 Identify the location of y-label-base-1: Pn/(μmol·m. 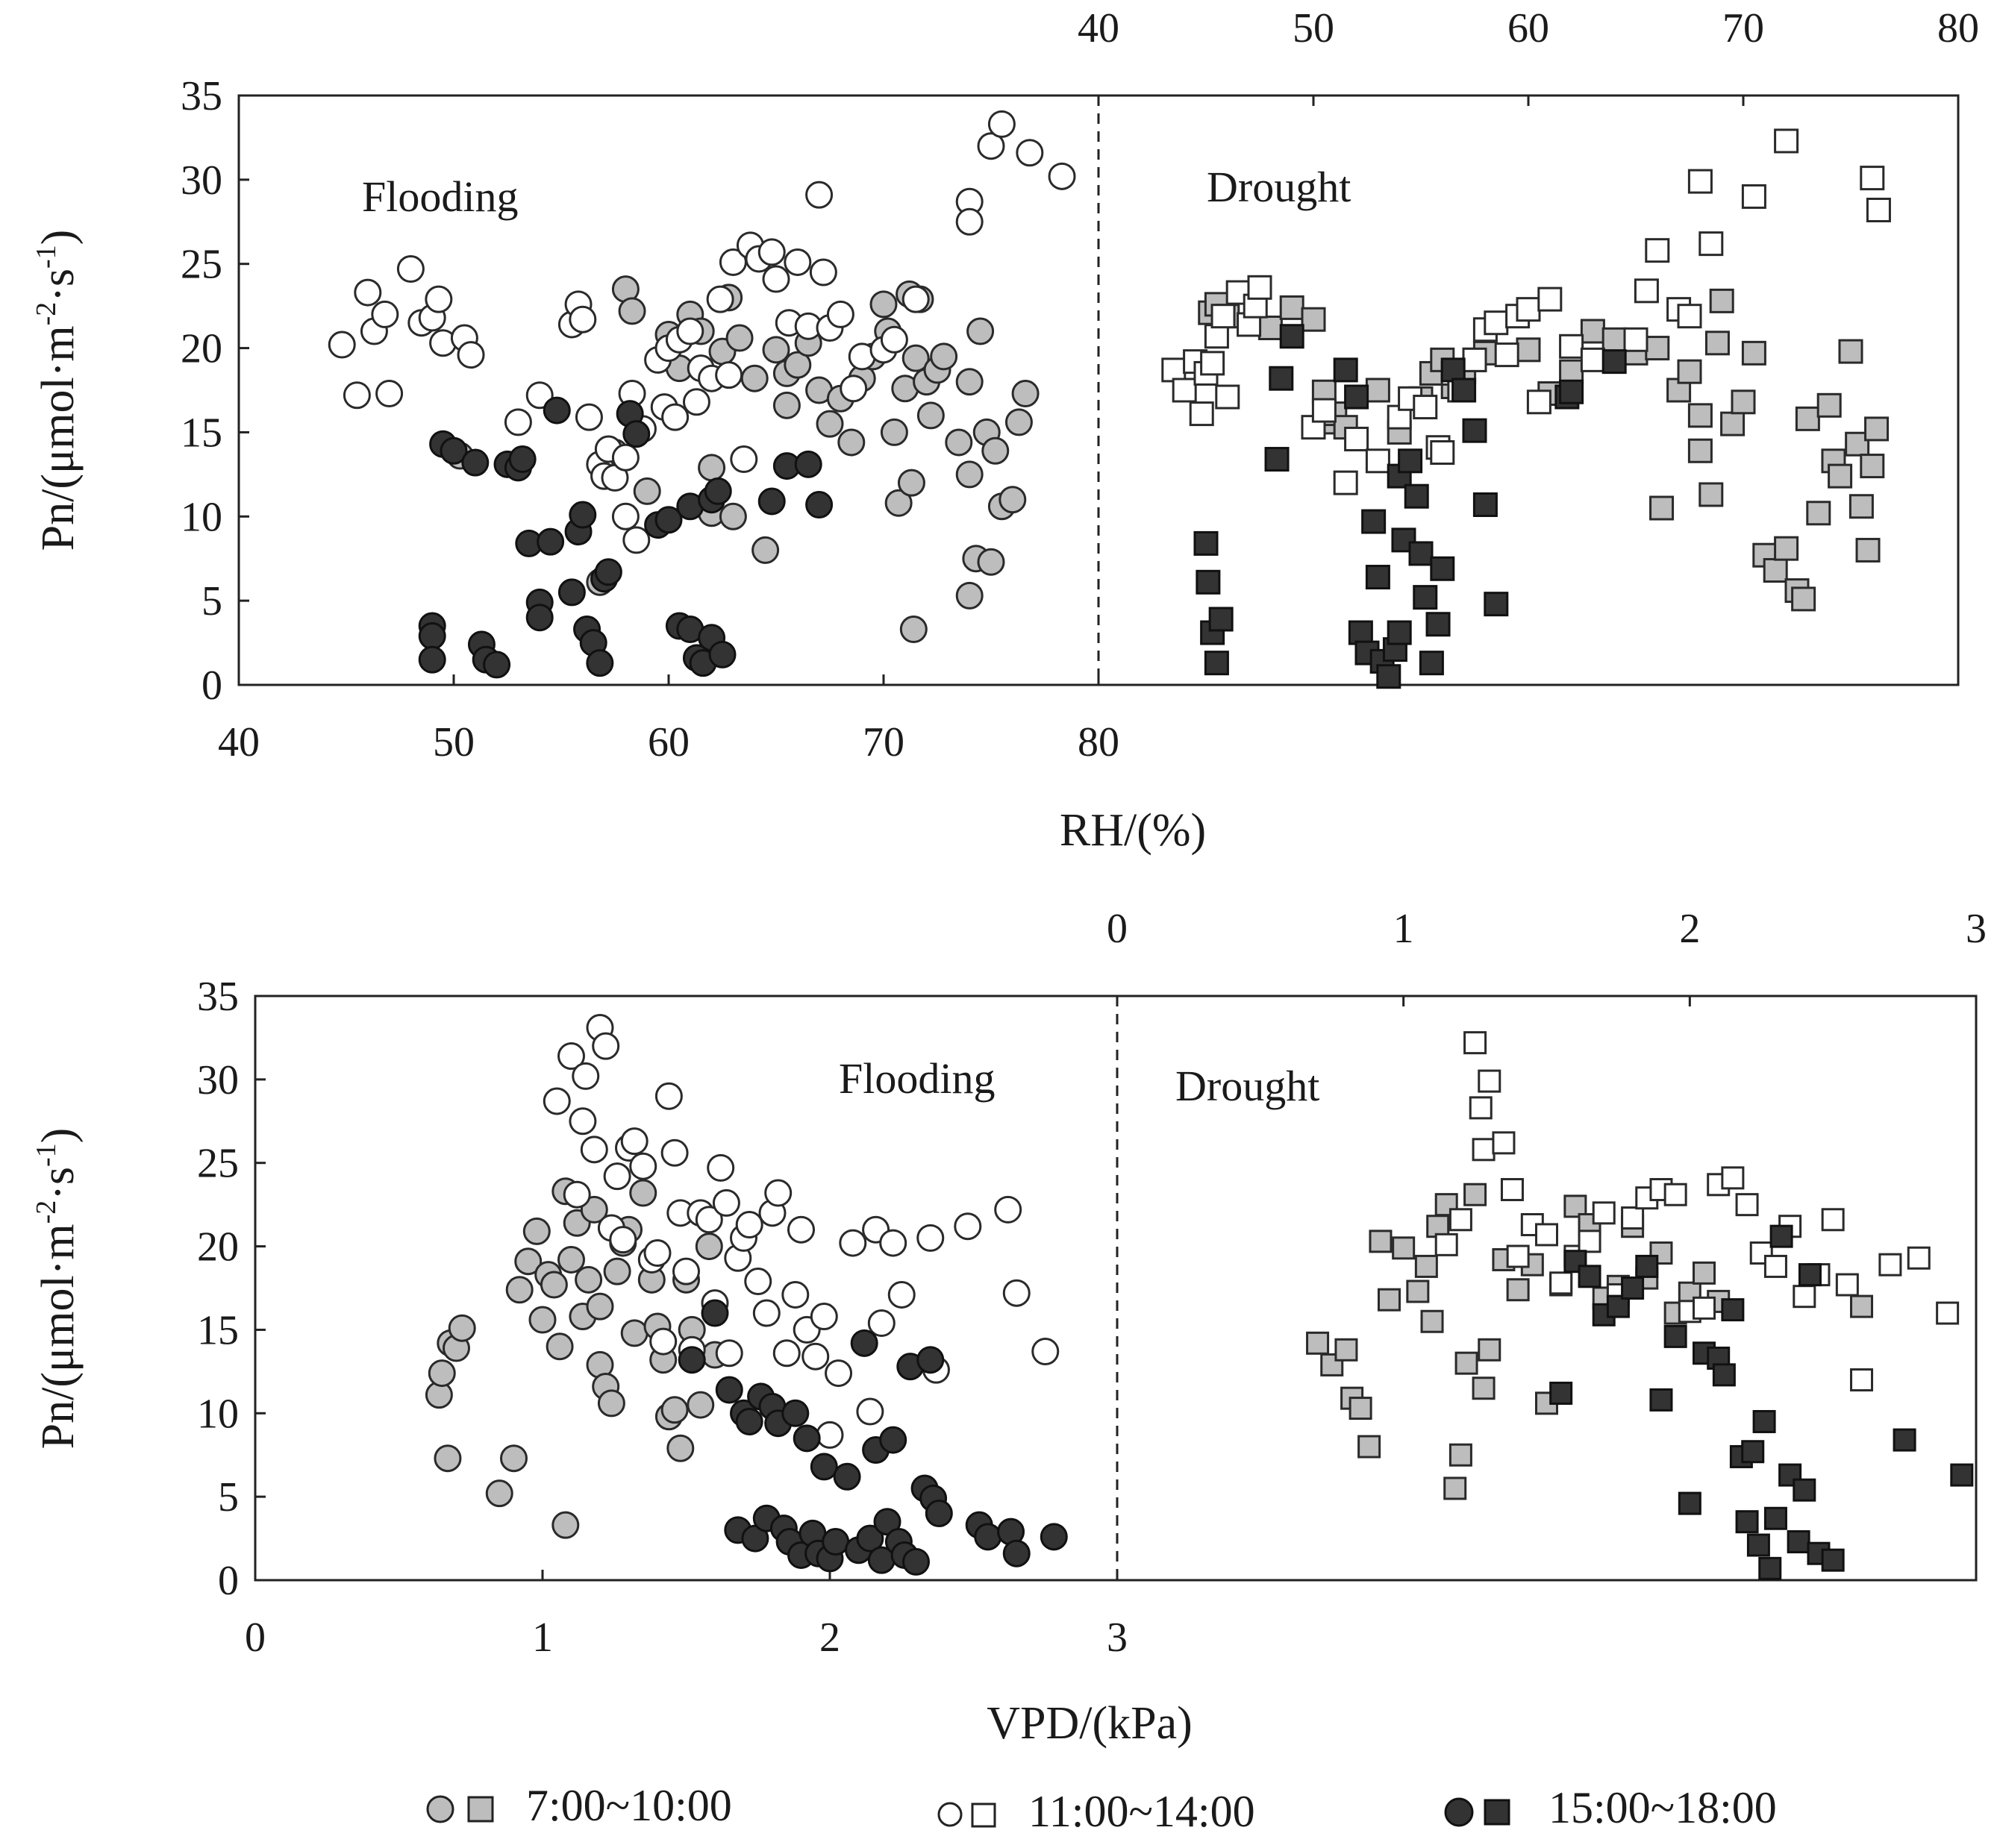
(58, 438).